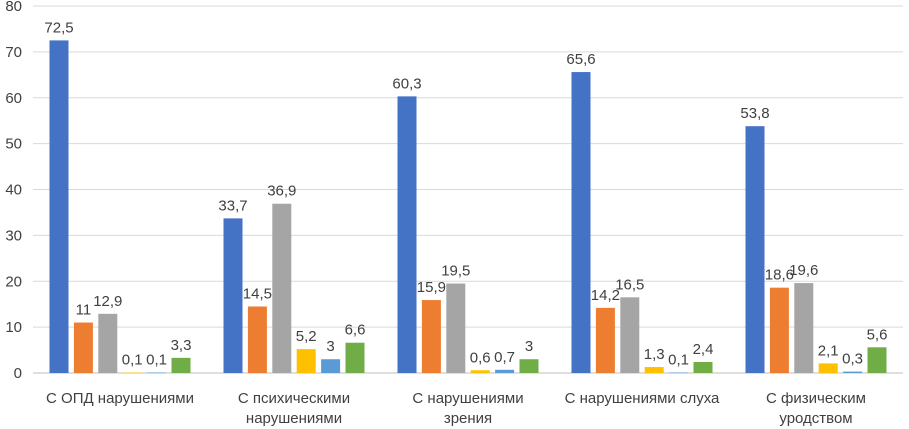 The image size is (909, 429). What do you see at coordinates (13, 144) in the screenshot?
I see `y-tick-label: 50` at bounding box center [13, 144].